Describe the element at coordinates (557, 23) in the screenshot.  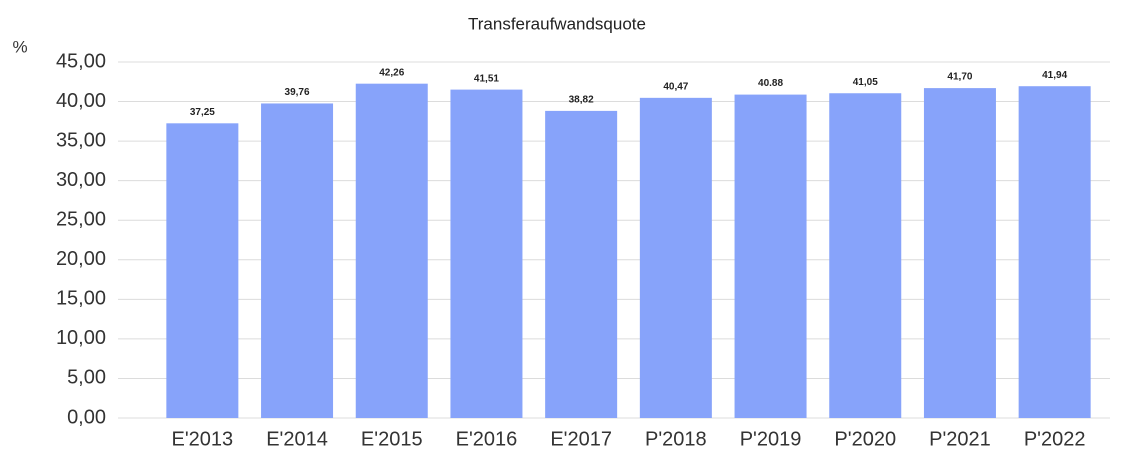
I see `chart-title: Transferaufwandsquote` at that location.